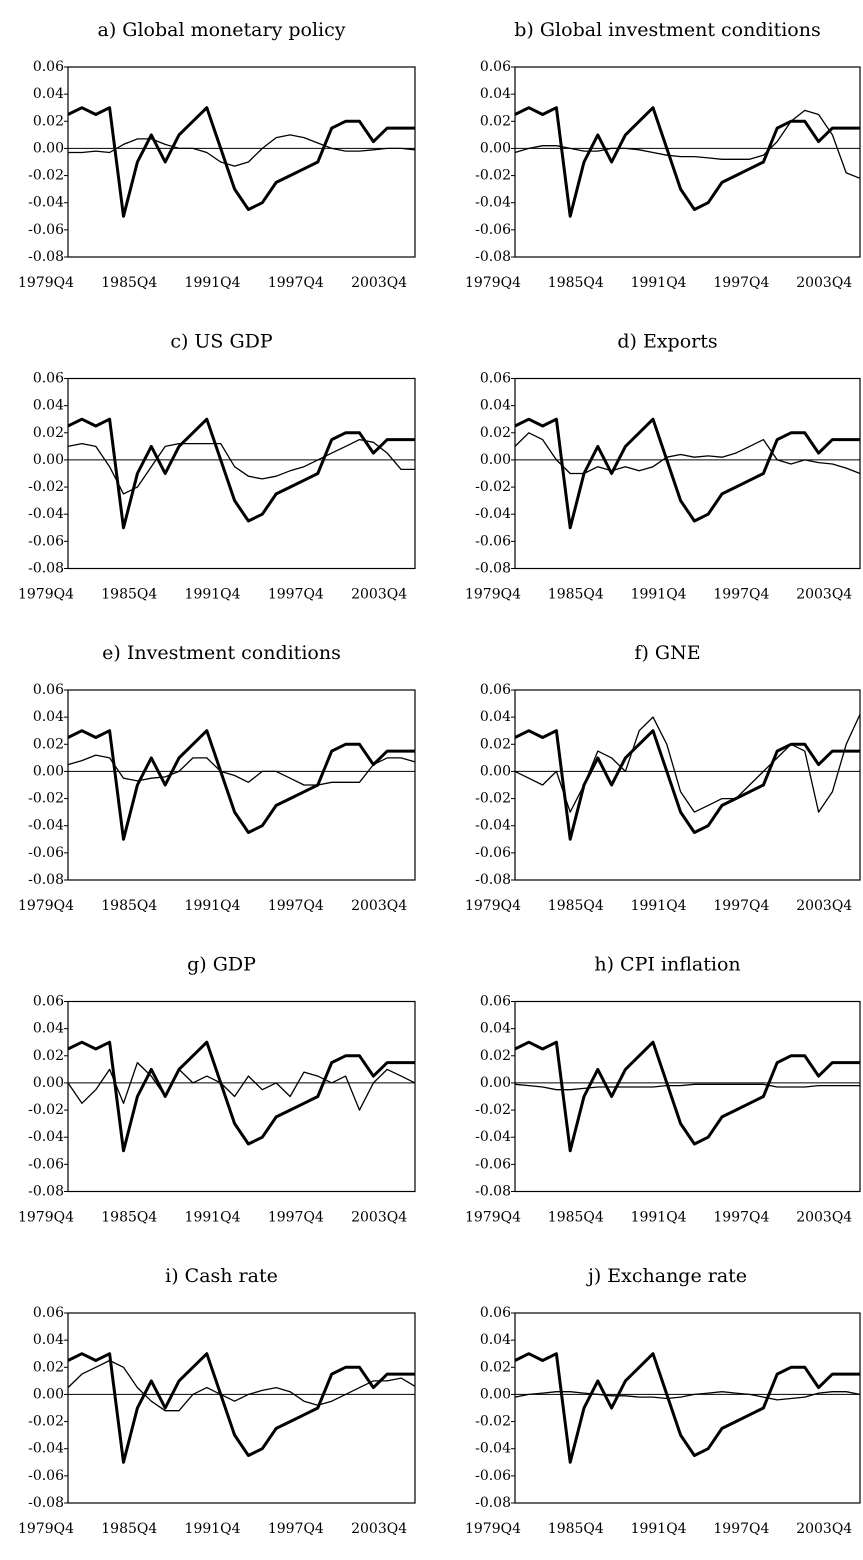 This screenshot has height=1560, width=863. Describe the element at coordinates (667, 965) in the screenshot. I see `chart-title: h) CPI inflation` at that location.